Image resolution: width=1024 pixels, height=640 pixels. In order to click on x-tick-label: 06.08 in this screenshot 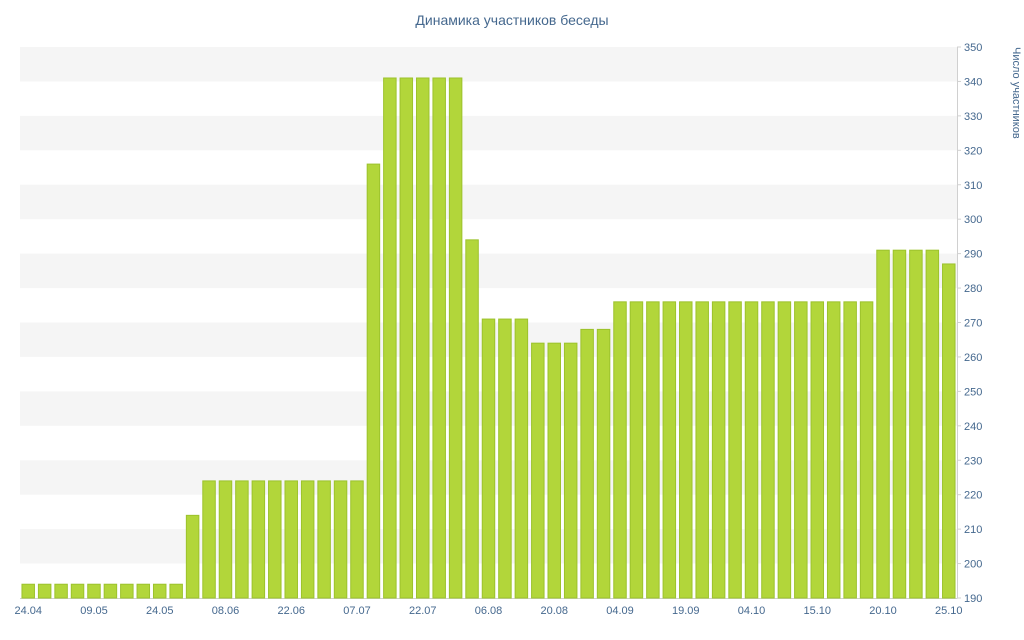, I will do `click(489, 611)`.